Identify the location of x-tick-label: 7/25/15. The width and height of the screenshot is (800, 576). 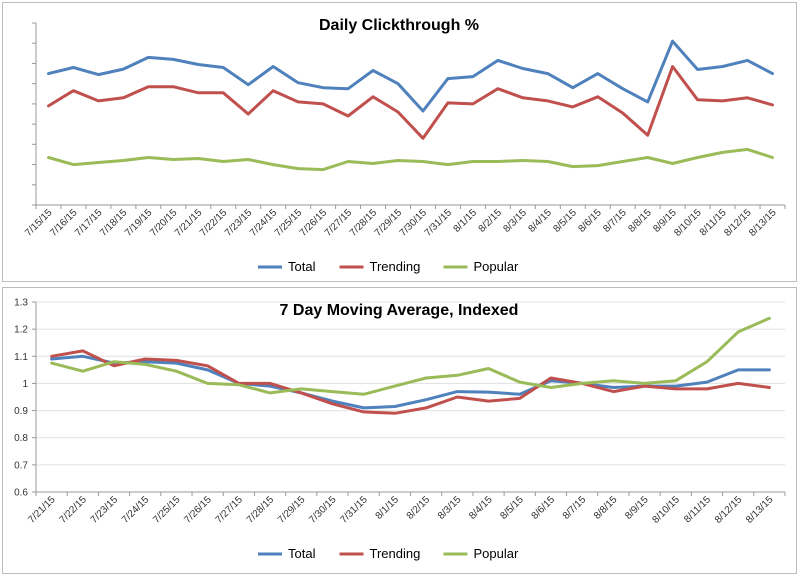
(167, 510).